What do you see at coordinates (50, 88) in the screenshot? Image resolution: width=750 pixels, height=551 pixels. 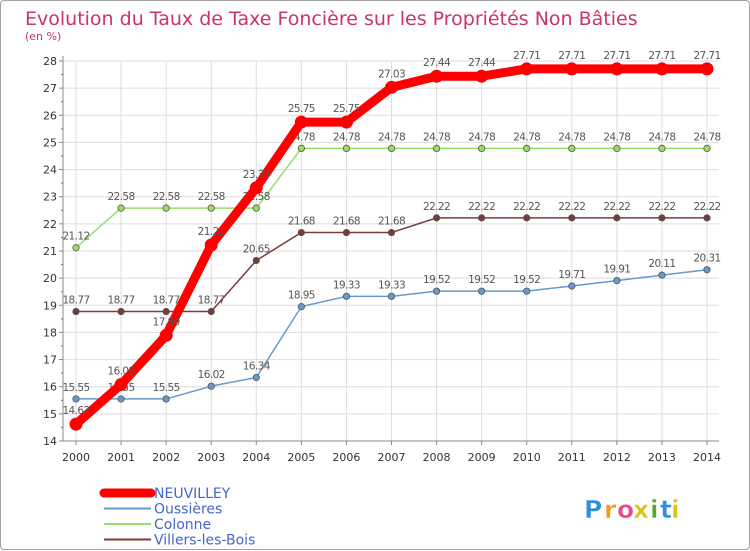 I see `y-tick-label: 27` at bounding box center [50, 88].